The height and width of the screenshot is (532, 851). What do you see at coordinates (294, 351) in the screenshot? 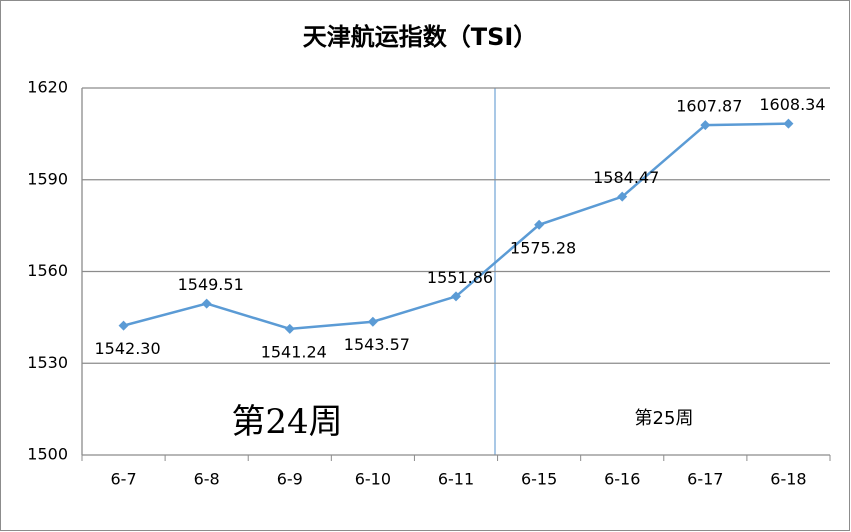
I see `data-label: 1541.24` at bounding box center [294, 351].